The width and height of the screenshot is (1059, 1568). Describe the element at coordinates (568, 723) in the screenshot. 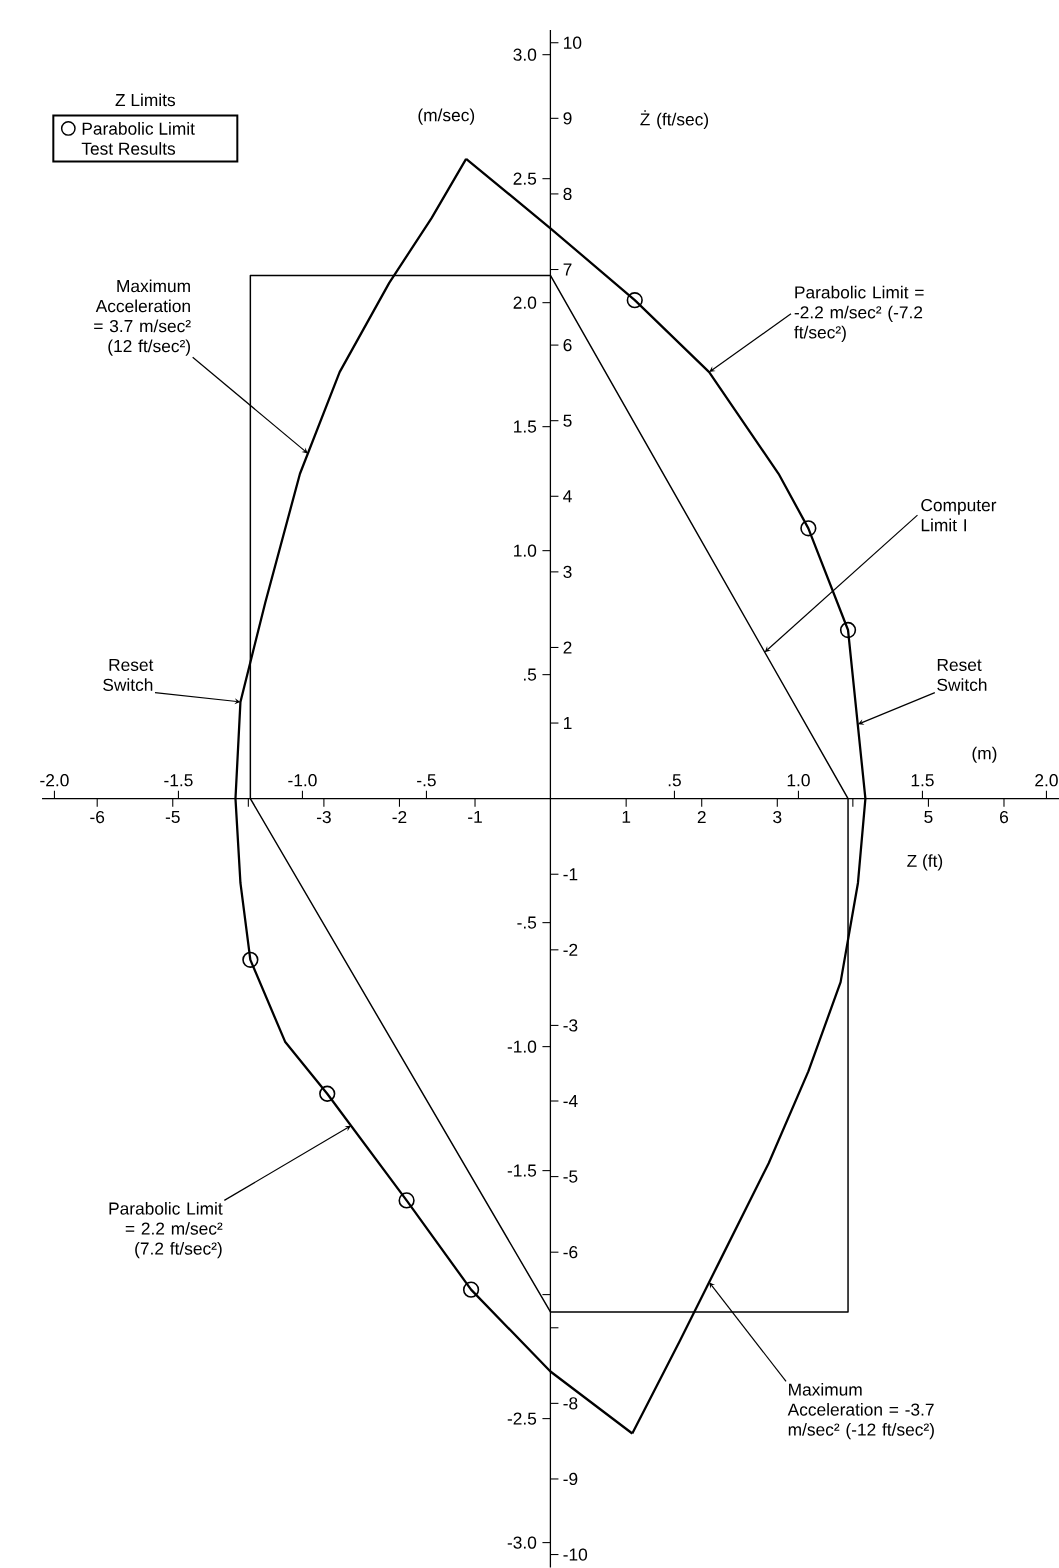

I see `y2-tick-label: 1` at that location.